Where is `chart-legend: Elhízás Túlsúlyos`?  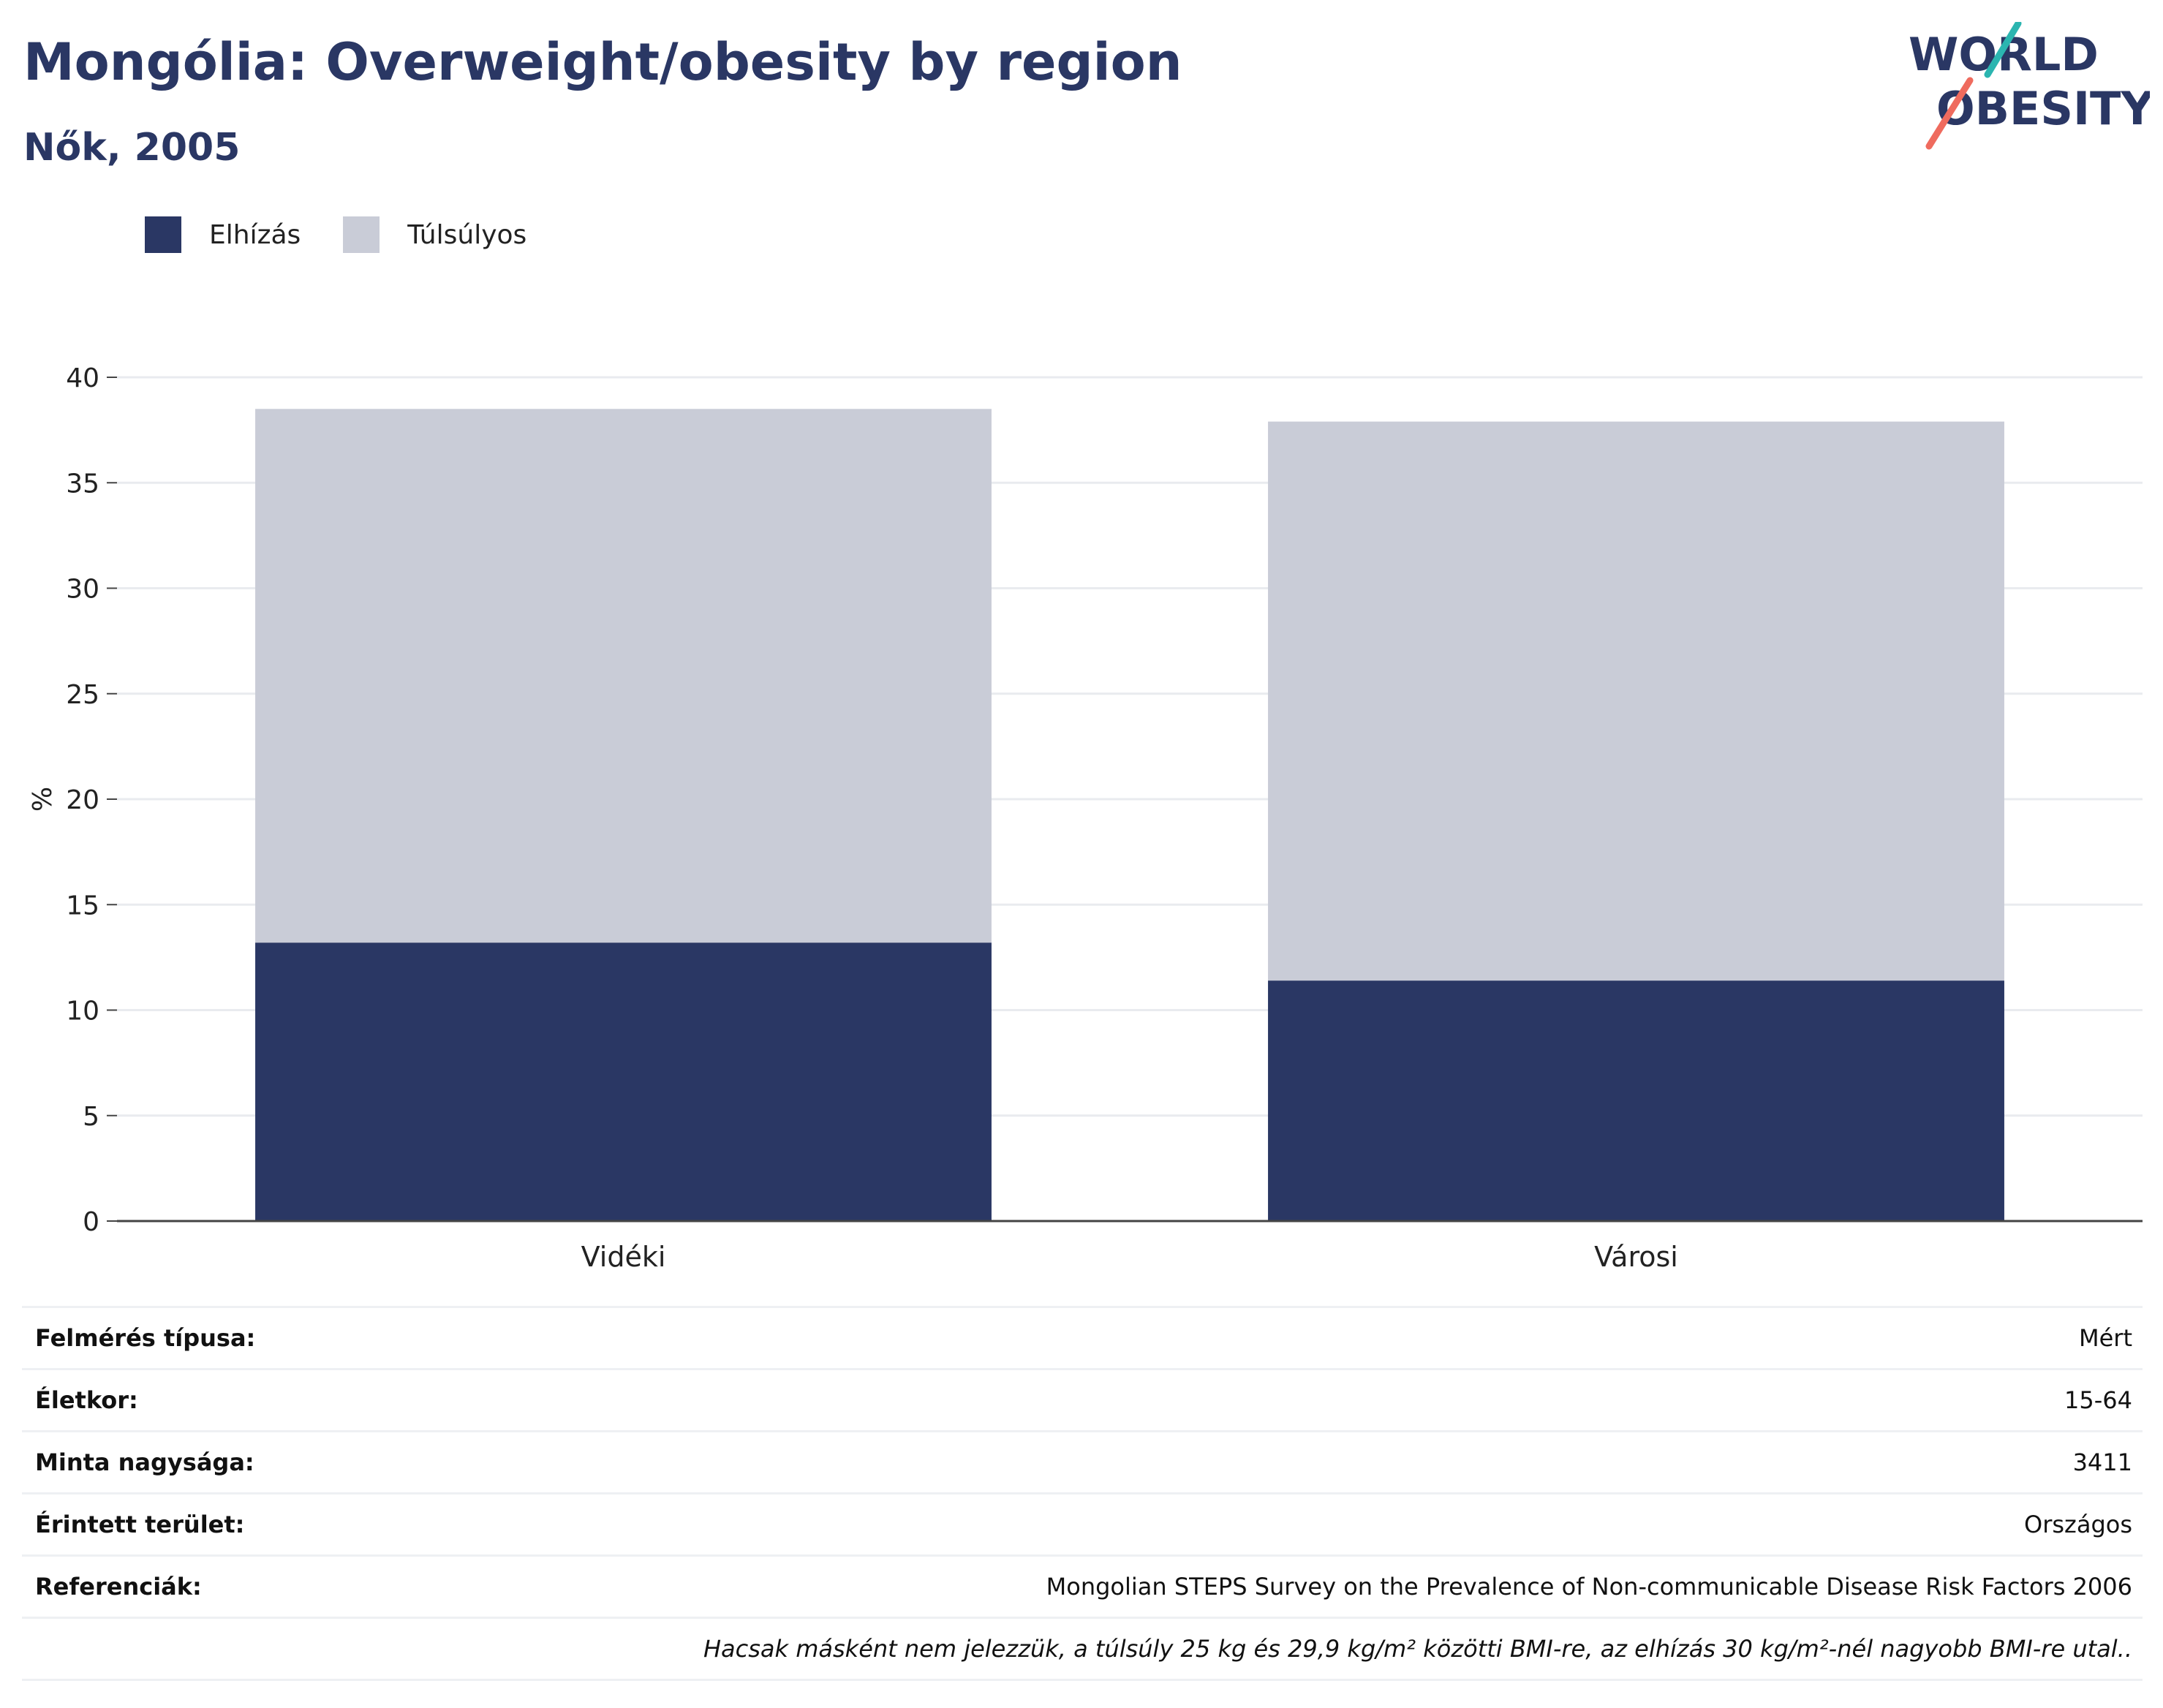
chart-legend: Elhízás Túlsúlyos is located at coordinates (357, 234).